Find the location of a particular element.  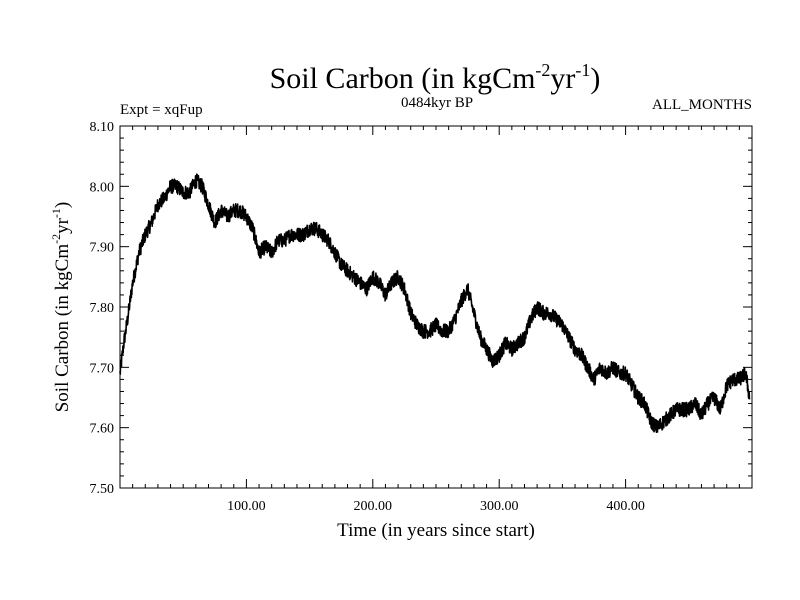

months-label: ALL_MONTHS is located at coordinates (702, 105).